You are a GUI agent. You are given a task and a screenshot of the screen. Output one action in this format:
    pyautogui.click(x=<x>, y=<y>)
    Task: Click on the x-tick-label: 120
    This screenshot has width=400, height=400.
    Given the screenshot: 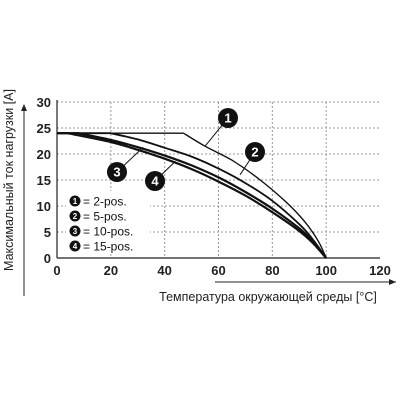 What is the action you would take?
    pyautogui.click(x=380, y=270)
    